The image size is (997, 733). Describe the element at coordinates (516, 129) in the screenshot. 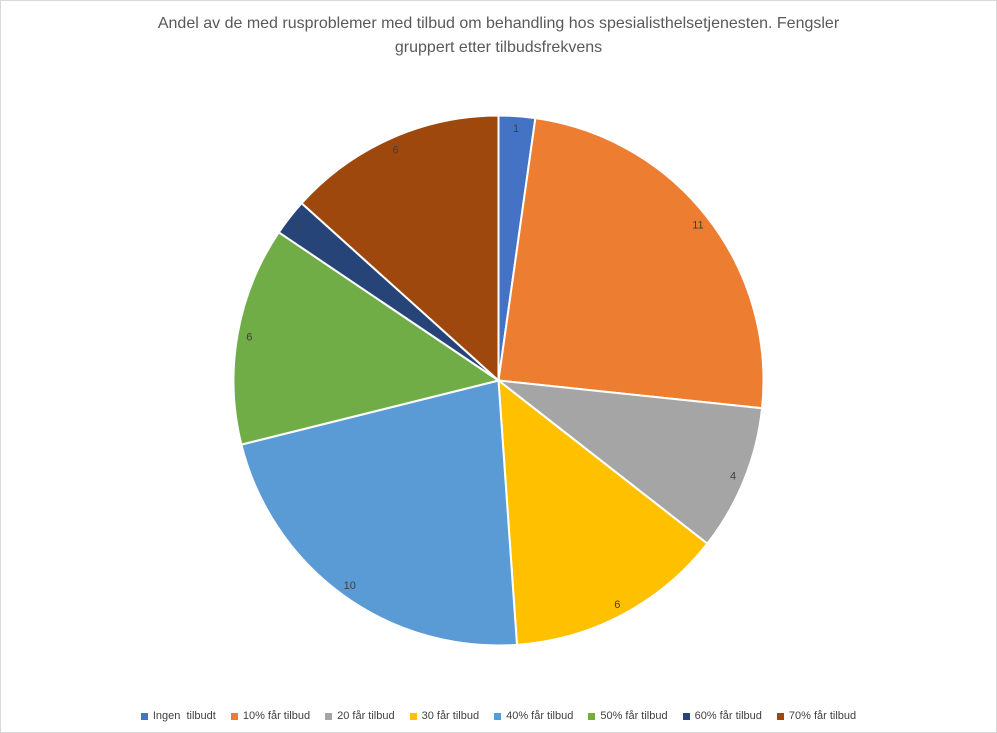

I see `data-label-0: 1` at that location.